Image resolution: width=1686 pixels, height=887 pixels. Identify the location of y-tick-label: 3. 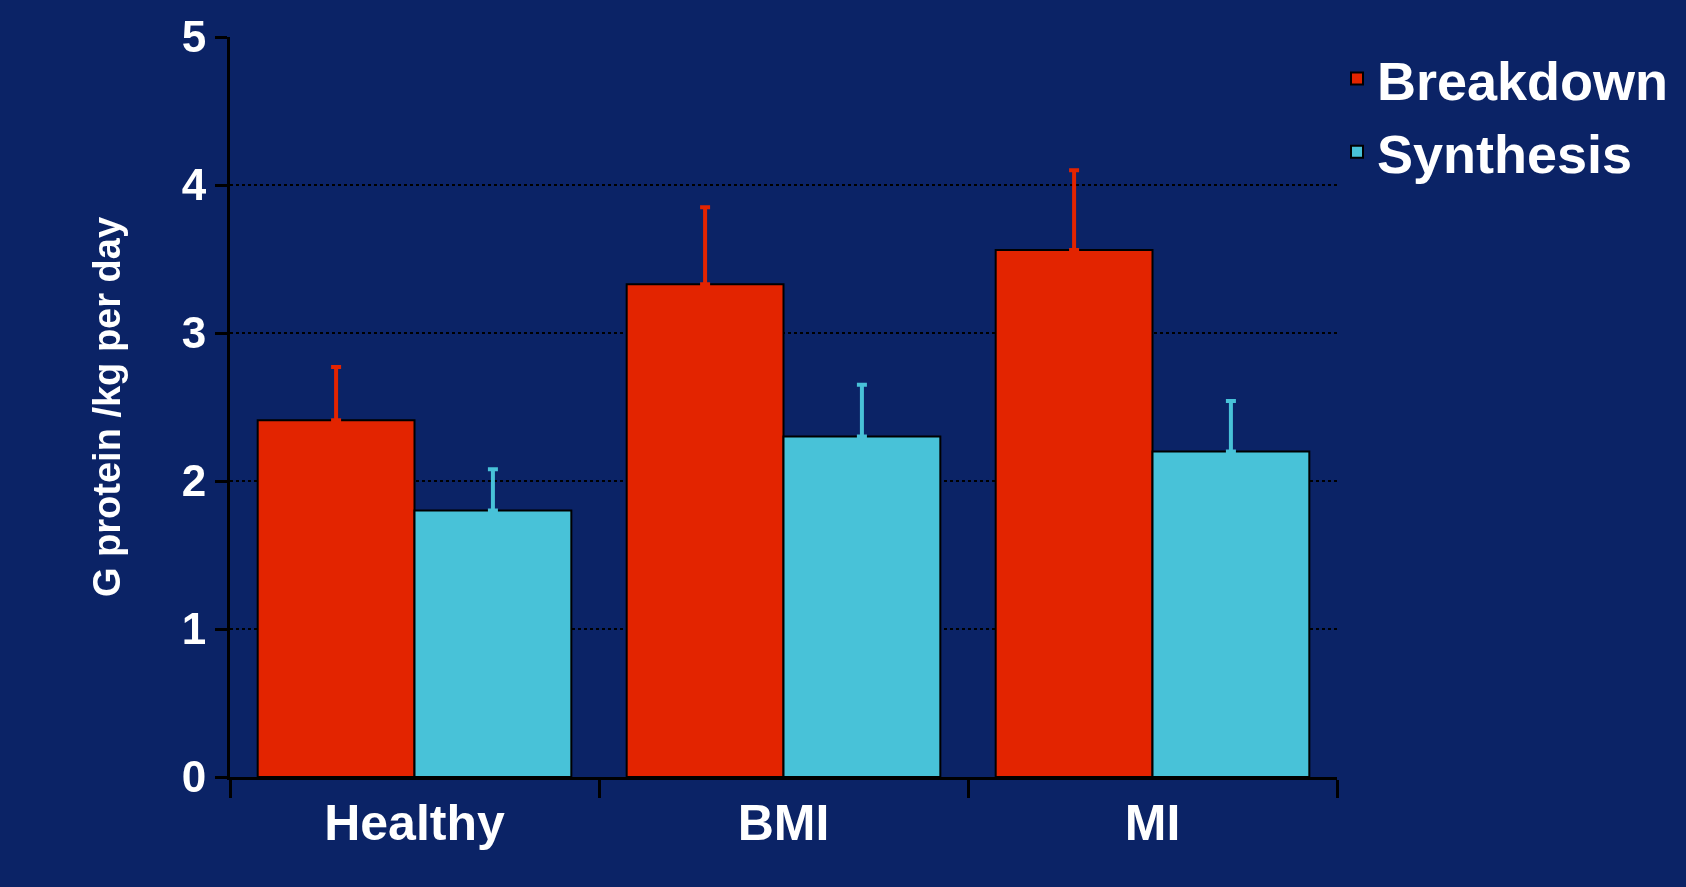
(194, 333).